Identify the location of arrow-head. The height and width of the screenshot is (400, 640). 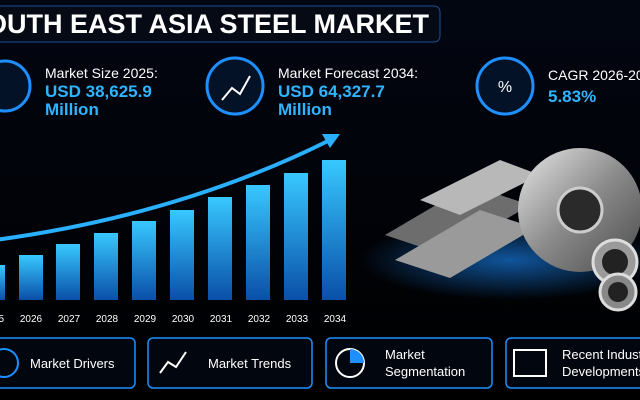
(331, 141).